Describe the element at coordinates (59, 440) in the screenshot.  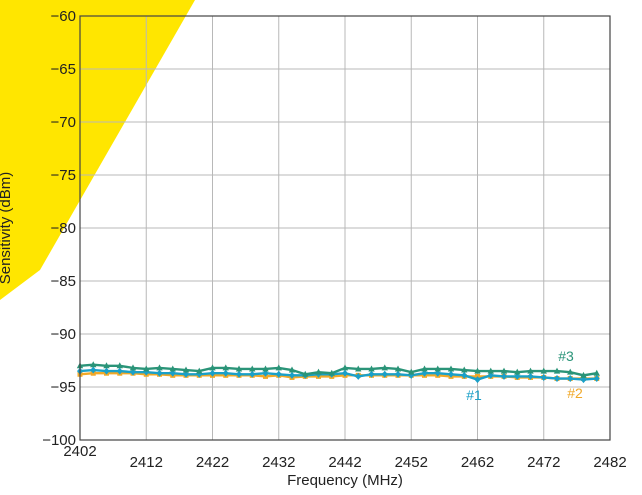
I see `y-tick-label: −100` at that location.